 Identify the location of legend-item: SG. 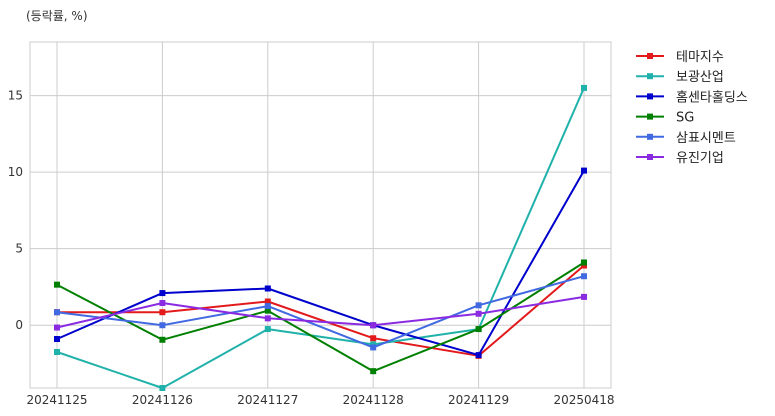
(665, 118).